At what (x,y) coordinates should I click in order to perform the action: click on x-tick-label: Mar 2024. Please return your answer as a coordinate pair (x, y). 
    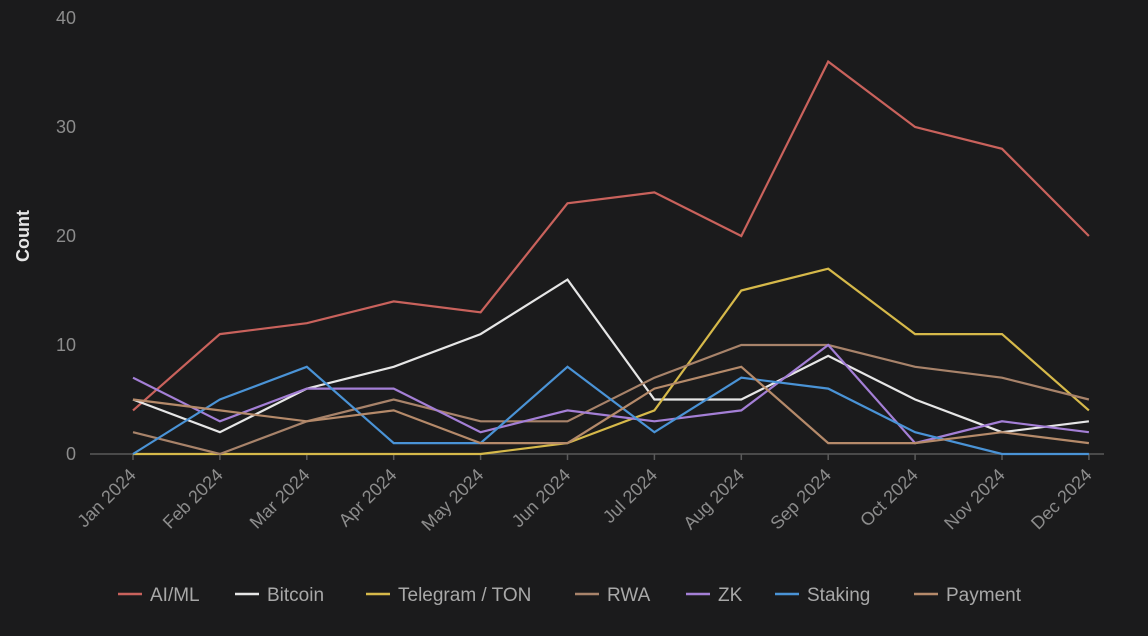
    Looking at the image, I should click on (280, 499).